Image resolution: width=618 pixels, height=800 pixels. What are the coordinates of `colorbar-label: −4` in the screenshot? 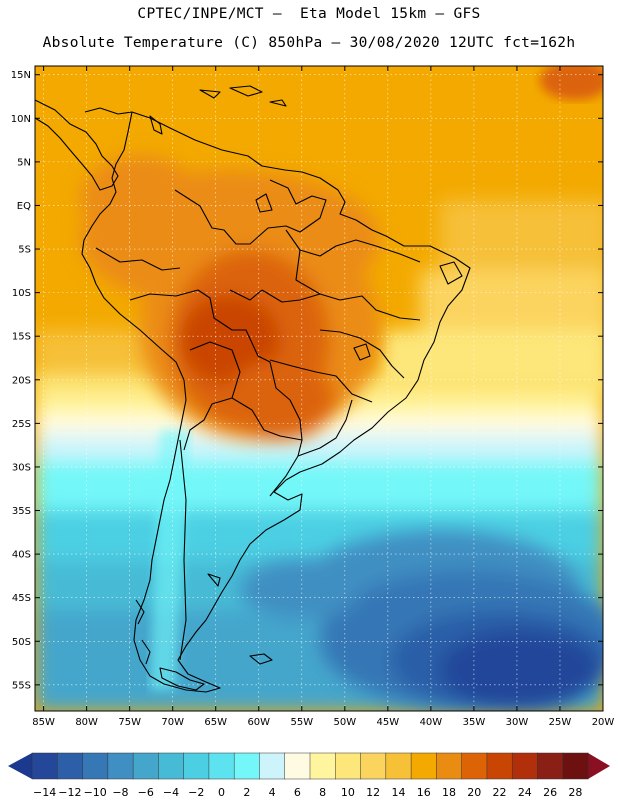 It's located at (171, 792).